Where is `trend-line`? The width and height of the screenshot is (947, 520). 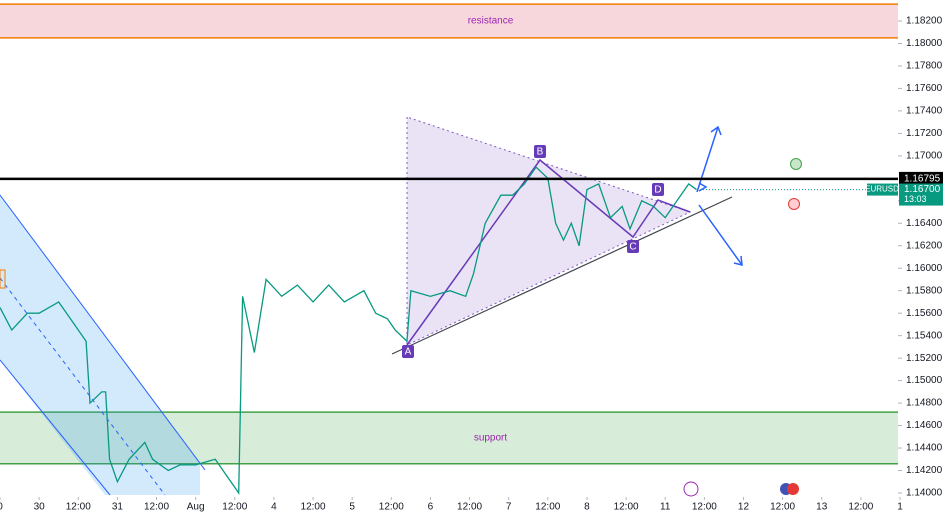
trend-line is located at coordinates (562, 275).